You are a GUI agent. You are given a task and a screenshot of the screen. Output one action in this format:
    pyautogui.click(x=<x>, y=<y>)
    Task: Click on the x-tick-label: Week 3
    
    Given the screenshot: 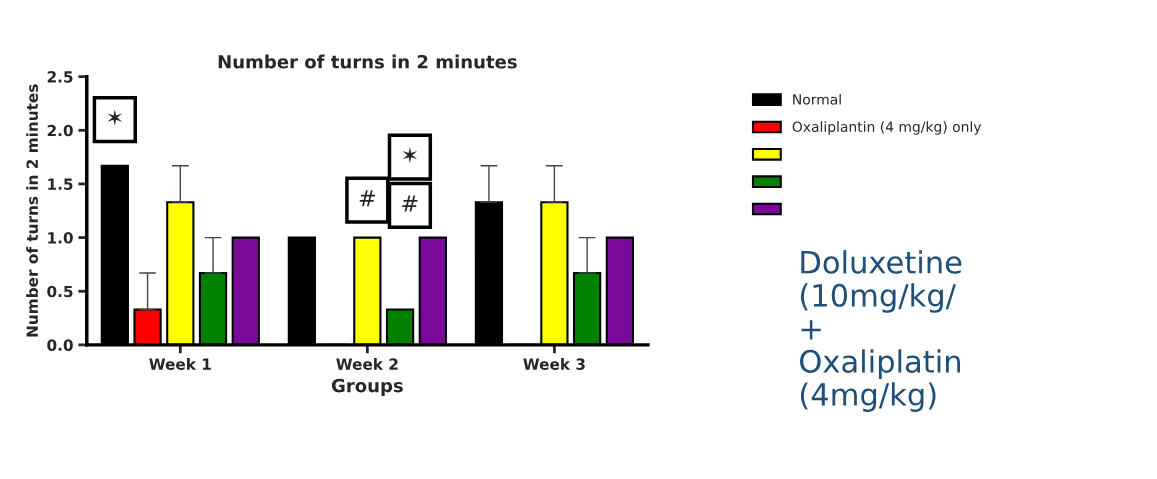 What is the action you would take?
    pyautogui.click(x=554, y=364)
    